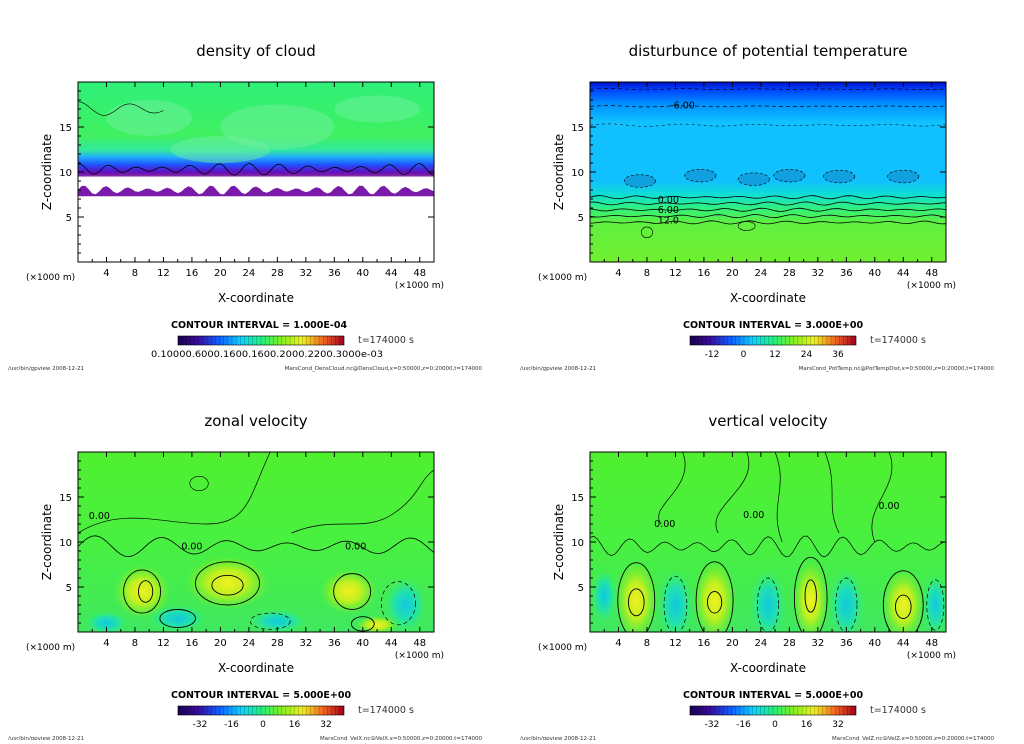 The height and width of the screenshot is (744, 1024). What do you see at coordinates (773, 325) in the screenshot?
I see `contour-interval: CONTOUR INTERVAL = 3.000E+00` at bounding box center [773, 325].